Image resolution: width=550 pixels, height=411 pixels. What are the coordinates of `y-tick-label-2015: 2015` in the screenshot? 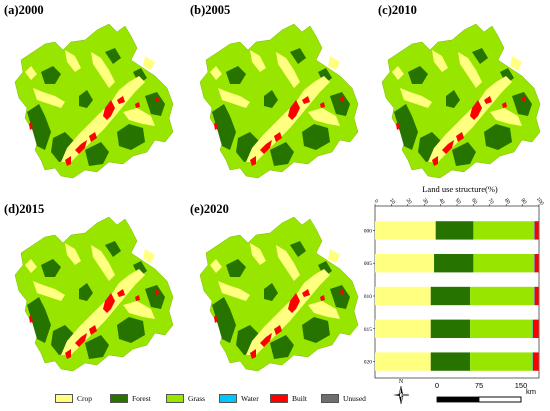 It's located at (368, 330).